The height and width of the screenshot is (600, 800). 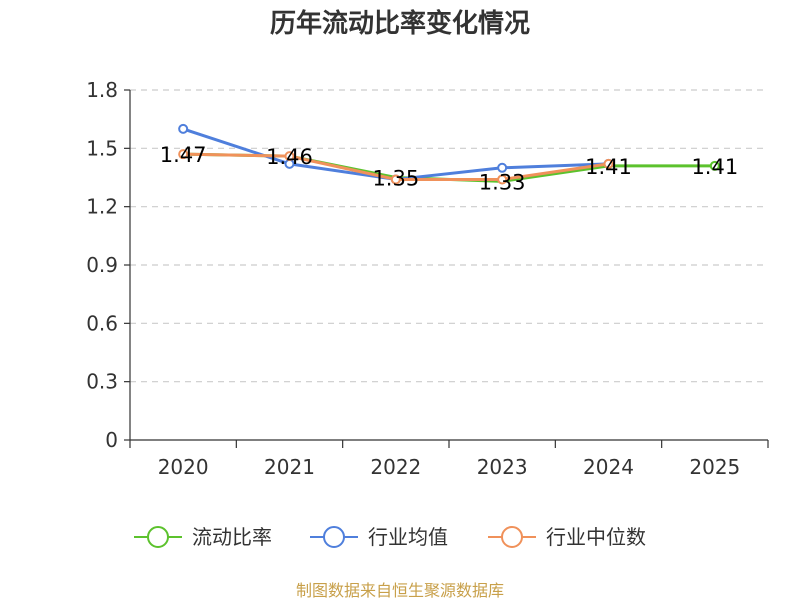 I want to click on legend-label: 行业均值, so click(x=408, y=537).